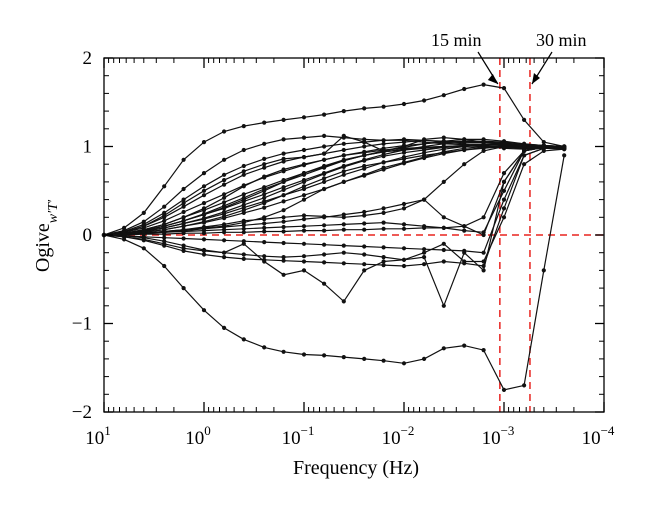 This screenshot has height=513, width=660. I want to click on annotations-group: 15 min 30 min, so click(509, 57).